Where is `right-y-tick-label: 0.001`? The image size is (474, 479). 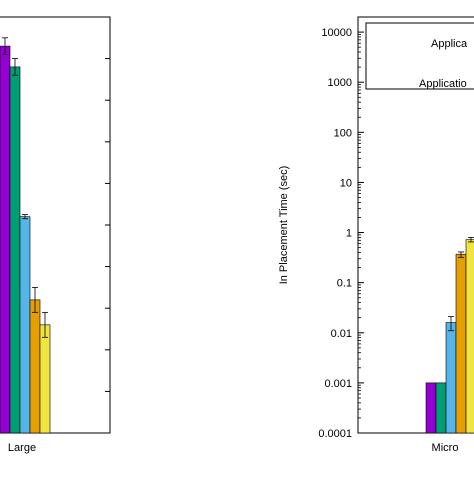
right-y-tick-label: 0.001 is located at coordinates (338, 384).